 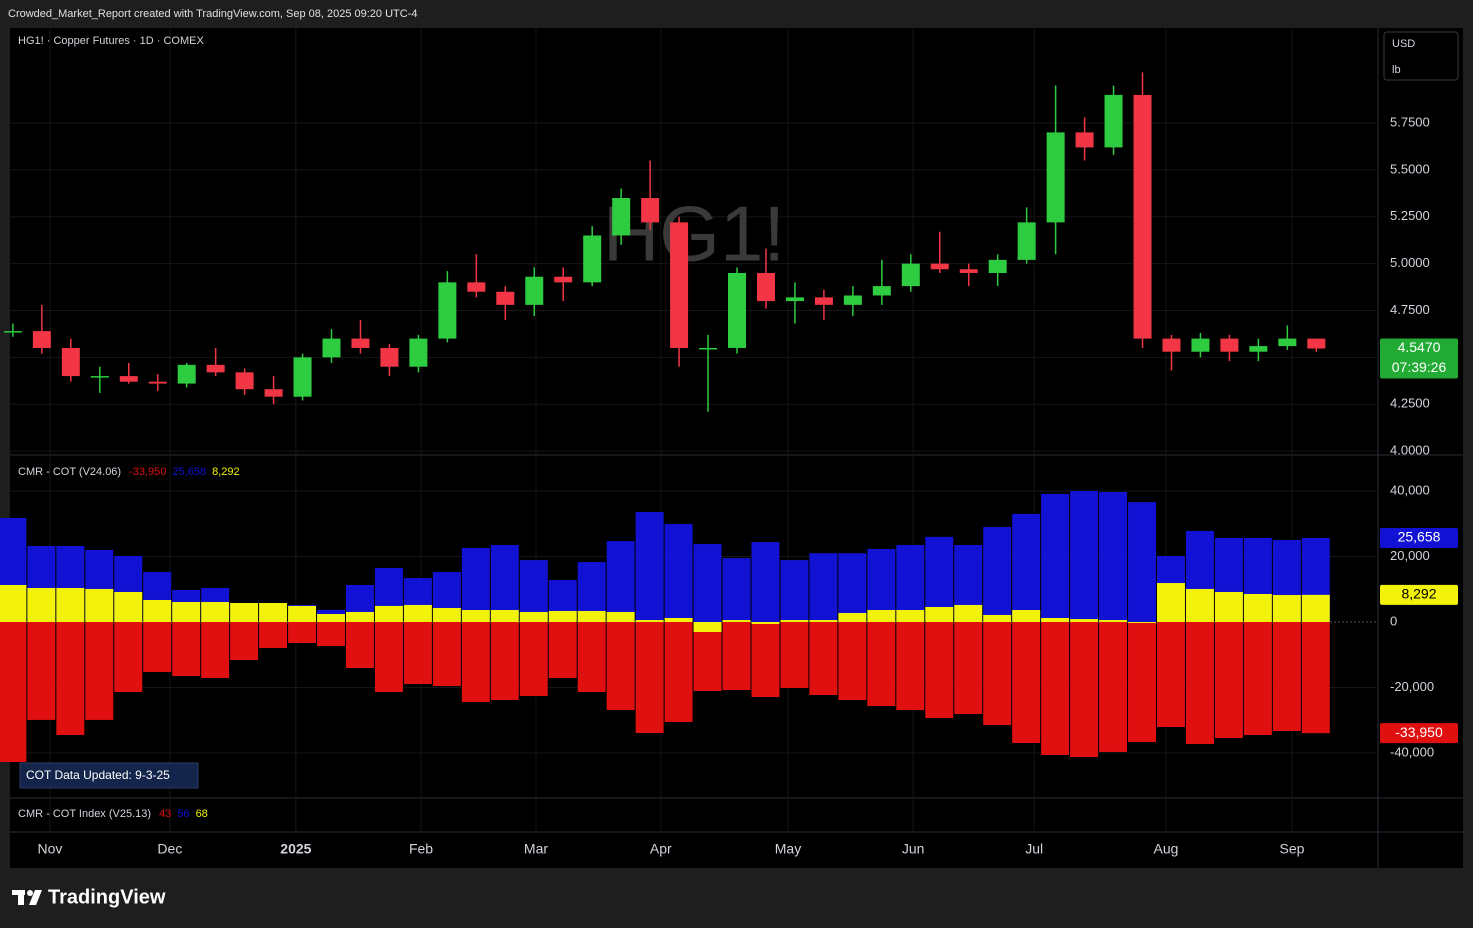 What do you see at coordinates (421, 849) in the screenshot?
I see `x-tick-label: Feb` at bounding box center [421, 849].